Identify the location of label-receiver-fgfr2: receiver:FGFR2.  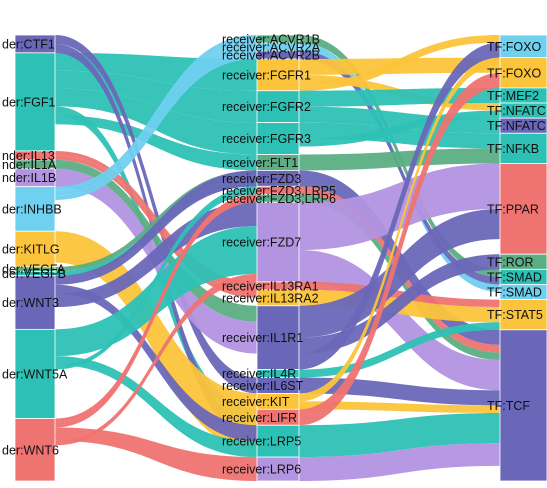
(266, 107).